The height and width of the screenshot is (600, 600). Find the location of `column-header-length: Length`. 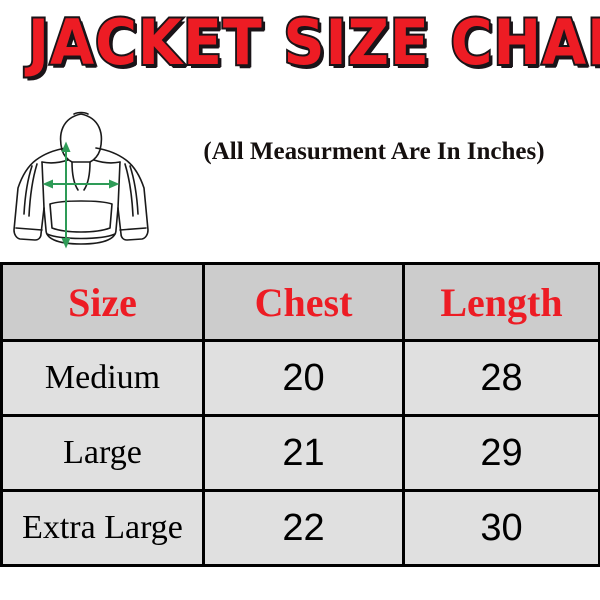

column-header-length: Length is located at coordinates (501, 302).